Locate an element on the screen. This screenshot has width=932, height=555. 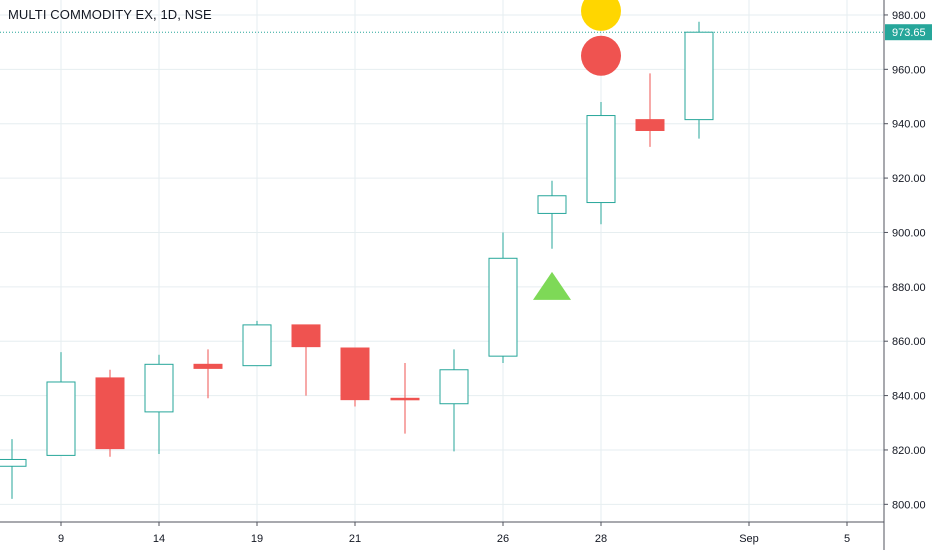
y-tick-label: 880.00 is located at coordinates (909, 288).